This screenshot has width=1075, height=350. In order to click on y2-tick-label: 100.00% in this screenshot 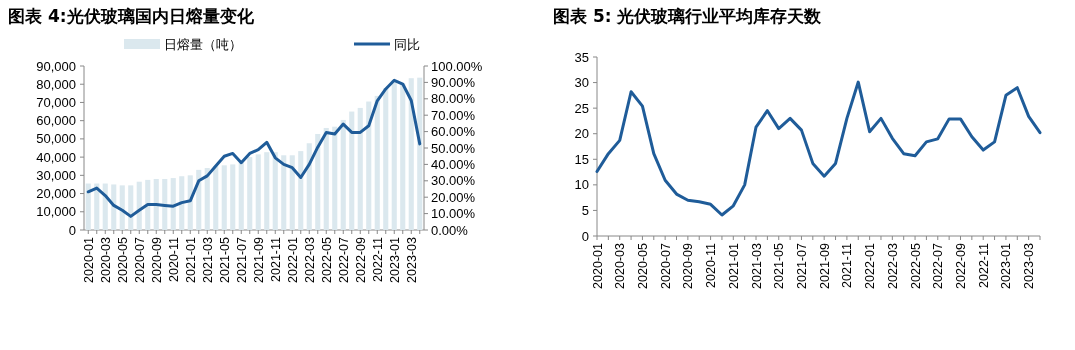, I will do `click(457, 66)`.